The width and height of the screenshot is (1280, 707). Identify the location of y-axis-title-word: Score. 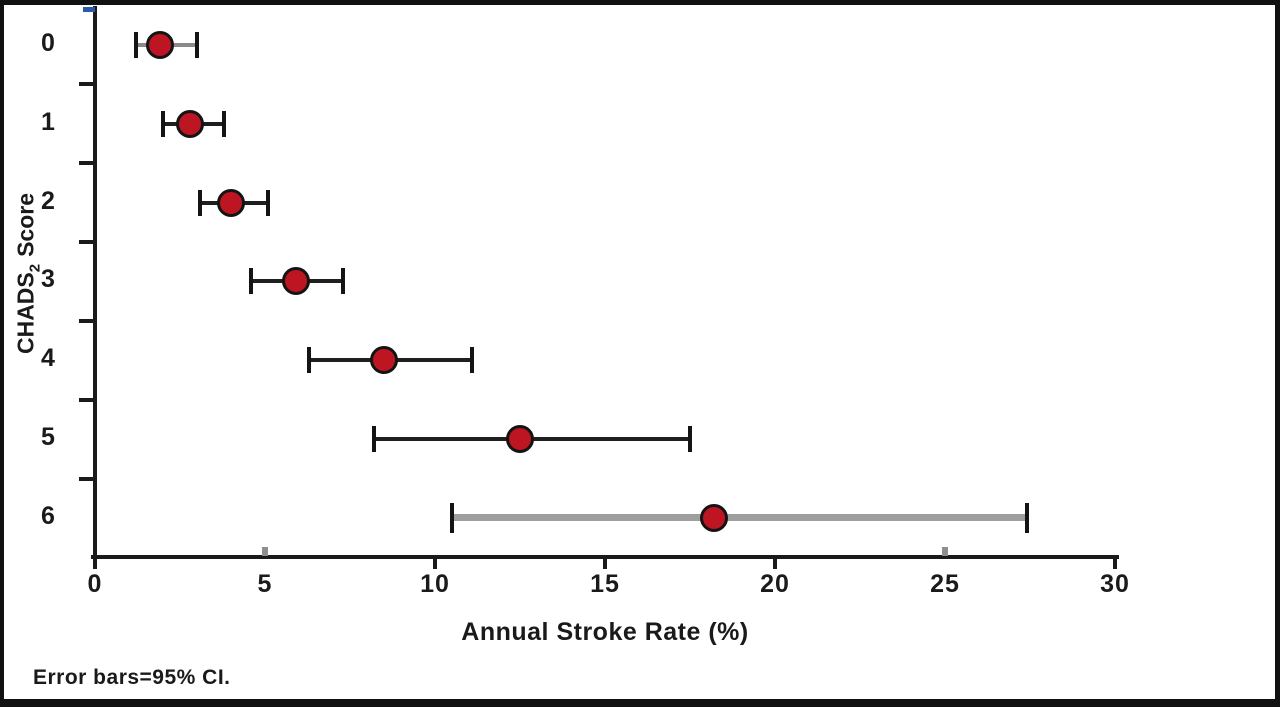
(25, 224).